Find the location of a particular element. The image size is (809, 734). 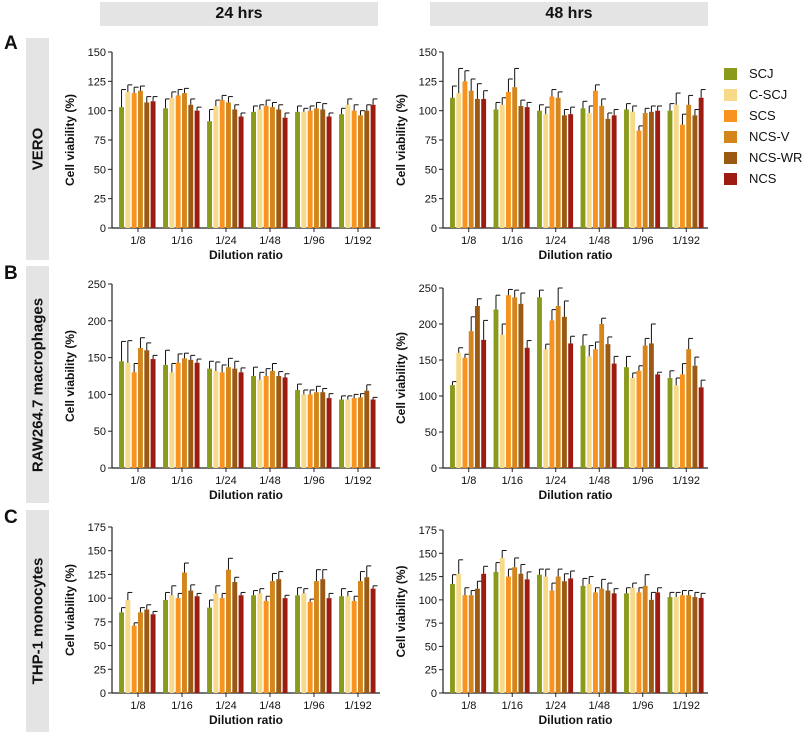

y-tick-label: 25 is located at coordinates (100, 670).